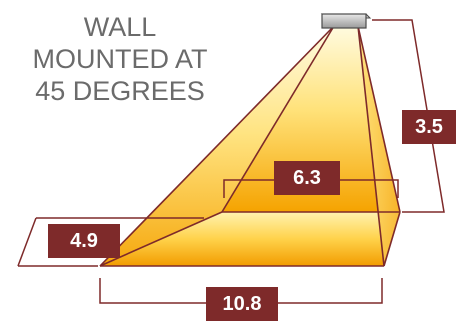 The height and width of the screenshot is (326, 456). What do you see at coordinates (120, 91) in the screenshot?
I see `title-line-3: 45 DEGREES` at bounding box center [120, 91].